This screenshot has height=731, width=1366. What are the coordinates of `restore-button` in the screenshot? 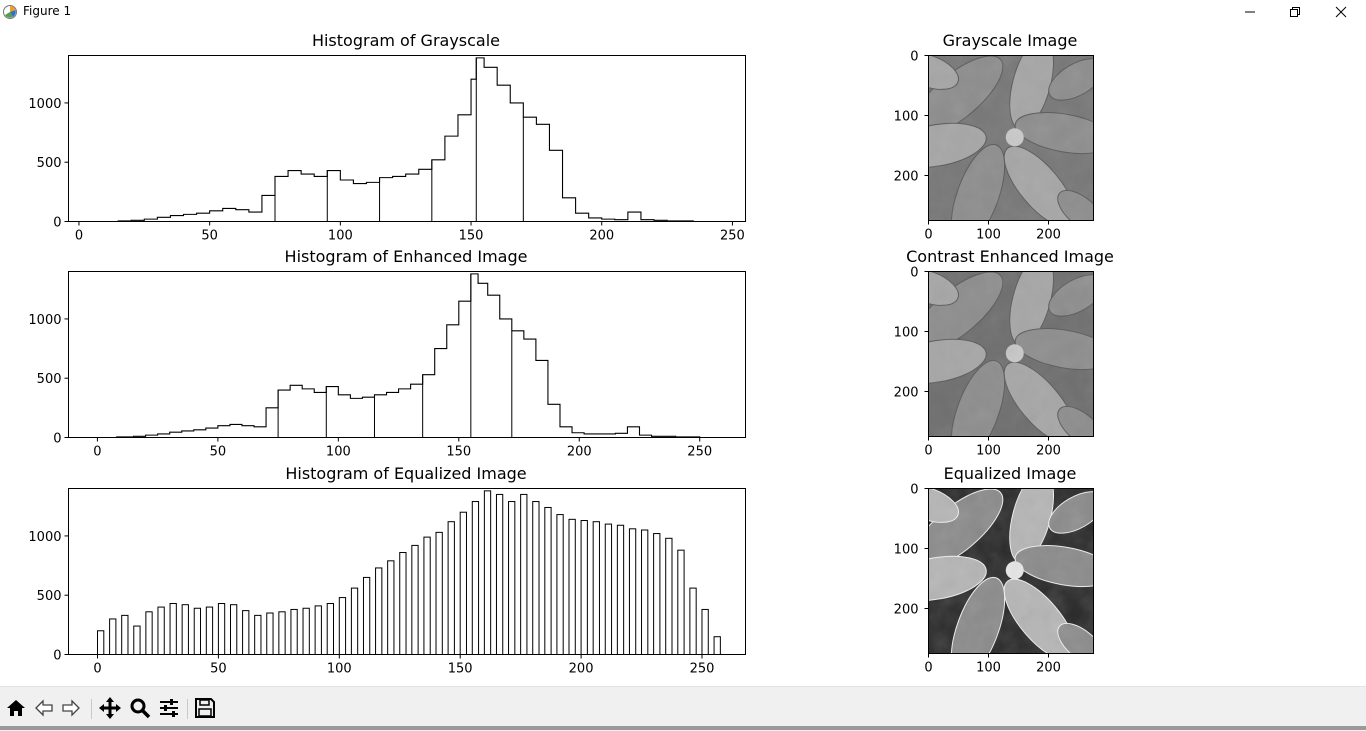 It's located at (1295, 12).